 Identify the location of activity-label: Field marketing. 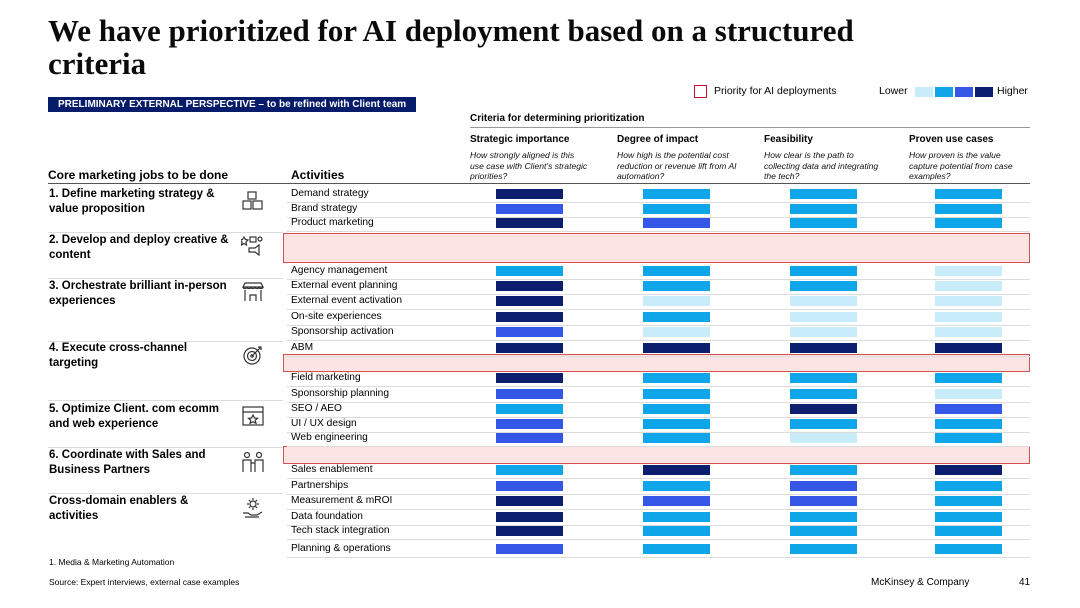
(326, 377).